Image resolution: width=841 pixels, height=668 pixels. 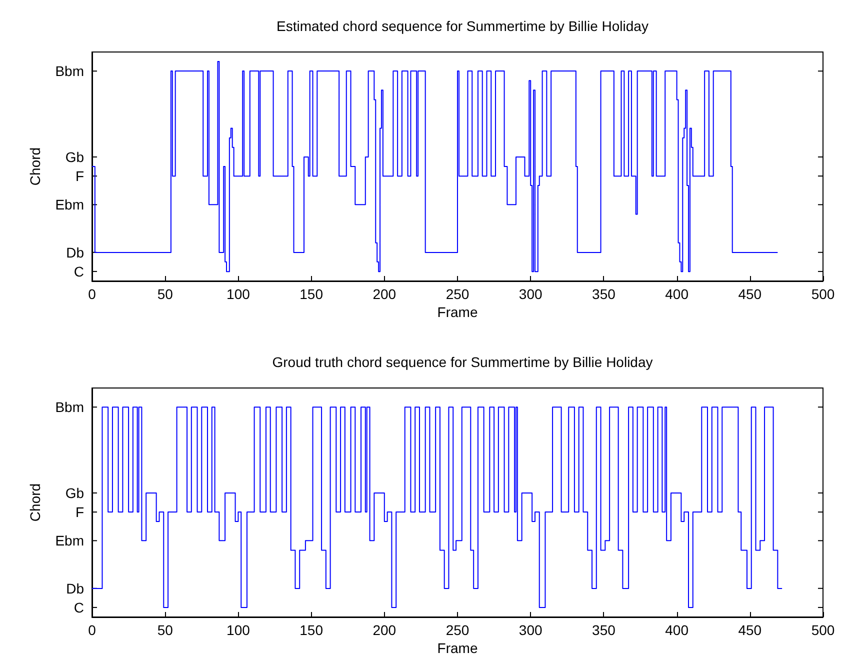 I want to click on chart-title: Estimated chord sequence for Summertime by Billie Holiday, so click(x=462, y=26).